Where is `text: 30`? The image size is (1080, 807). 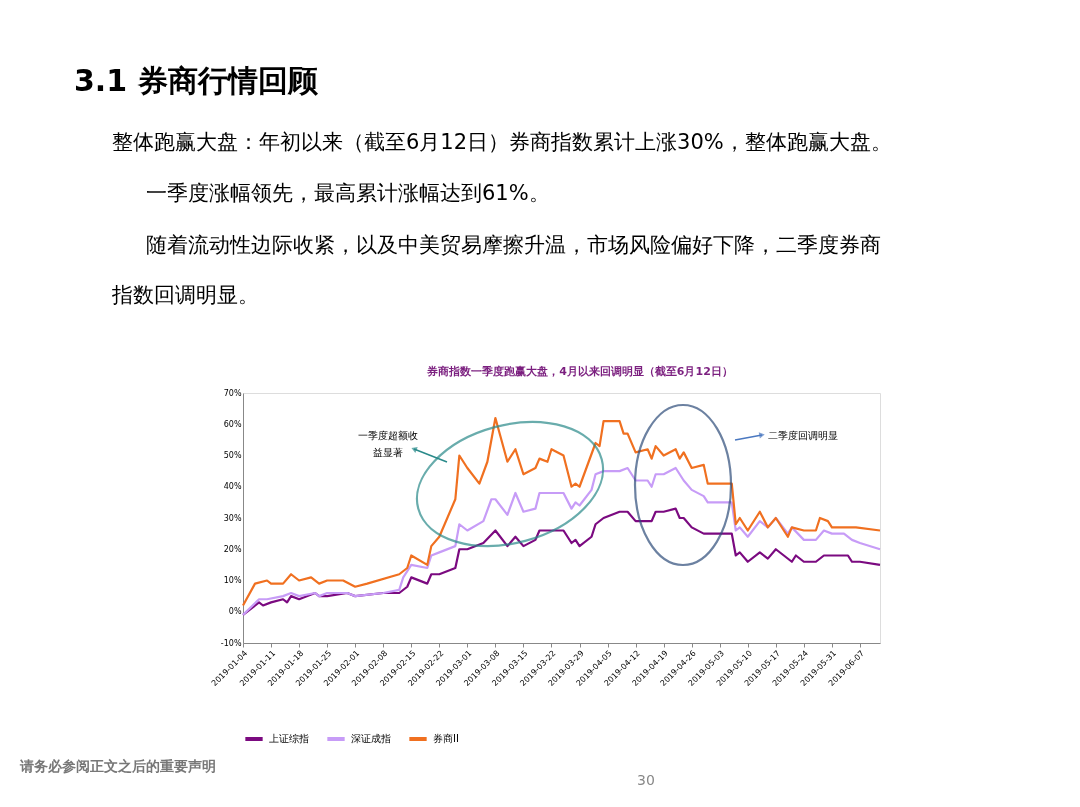
text: 30 is located at coordinates (646, 780).